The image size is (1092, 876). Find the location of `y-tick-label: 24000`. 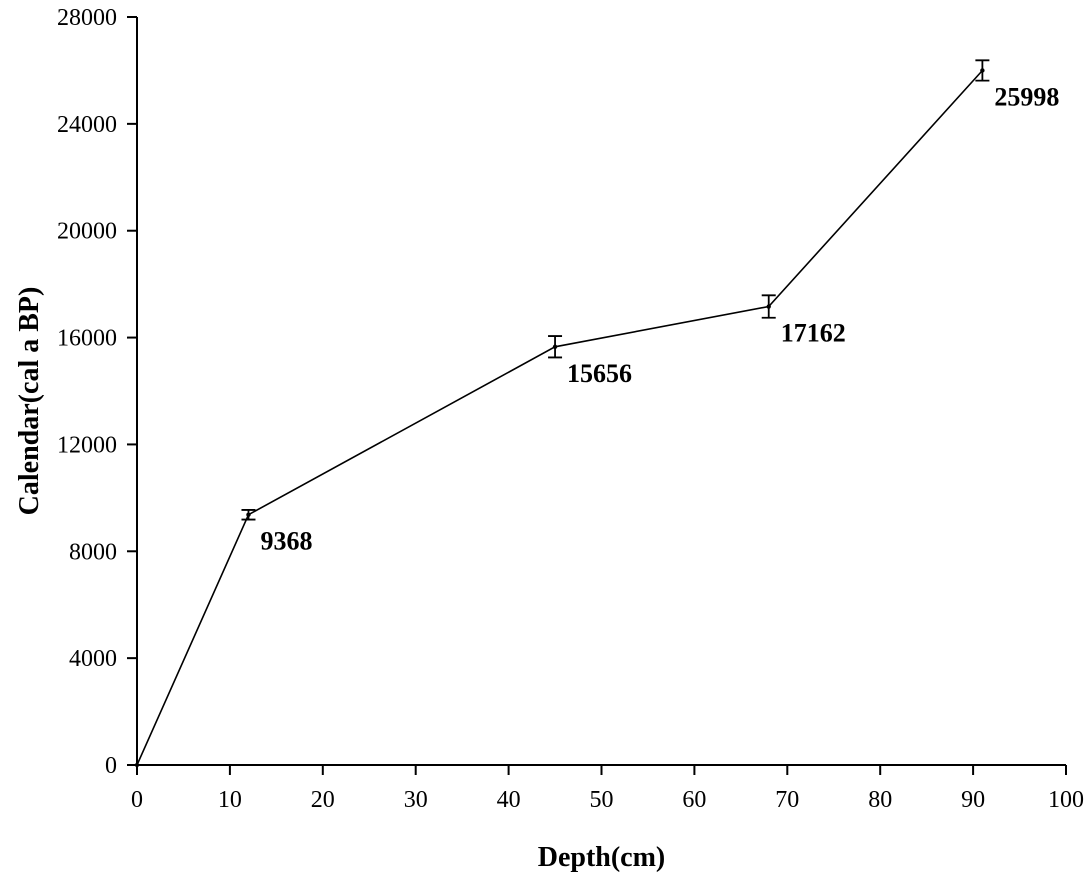

y-tick-label: 24000 is located at coordinates (87, 125).